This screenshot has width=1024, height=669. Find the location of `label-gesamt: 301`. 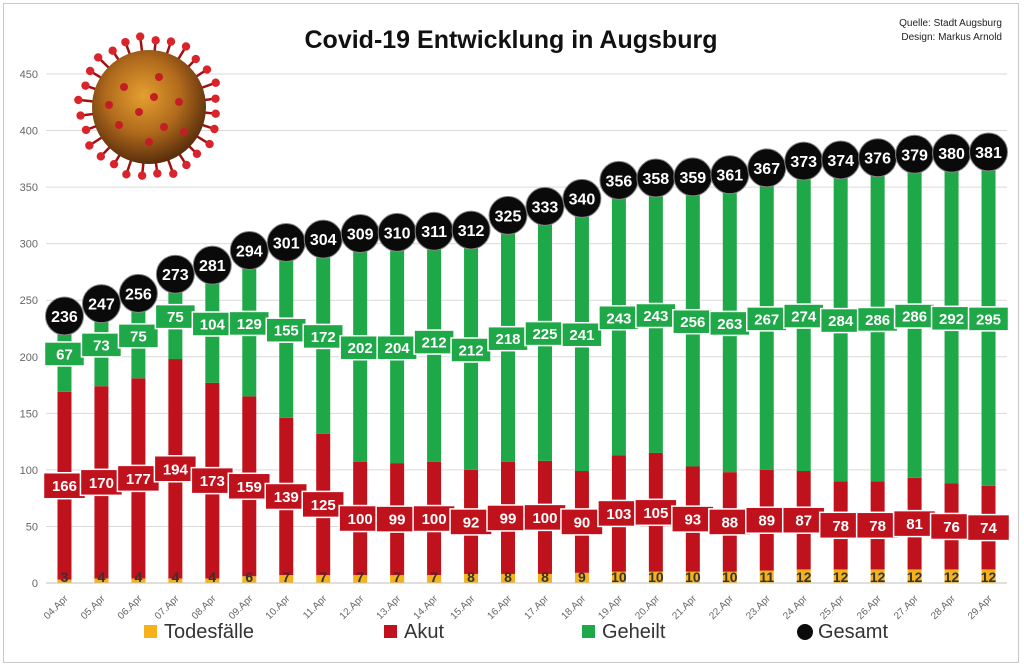

label-gesamt: 301 is located at coordinates (286, 244).